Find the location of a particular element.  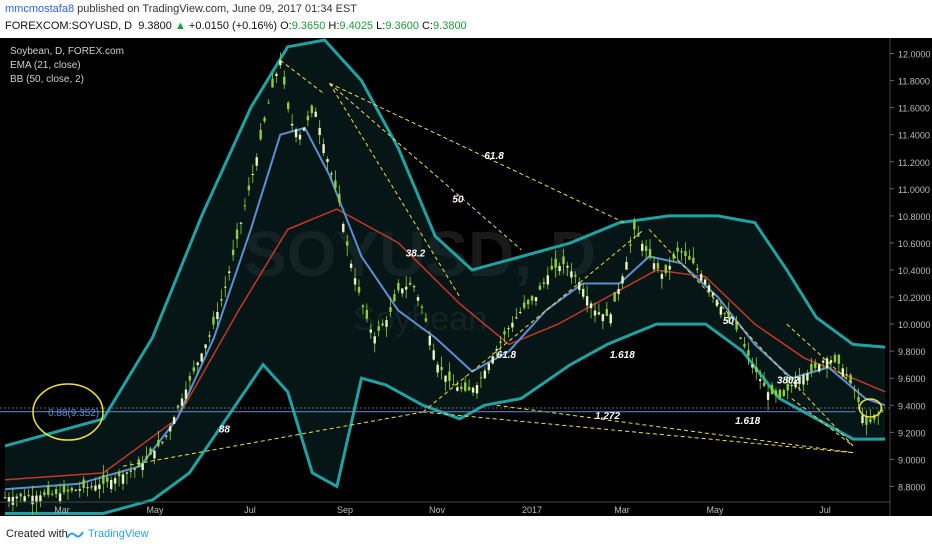

y-tick-label: 10.0000 is located at coordinates (914, 325).